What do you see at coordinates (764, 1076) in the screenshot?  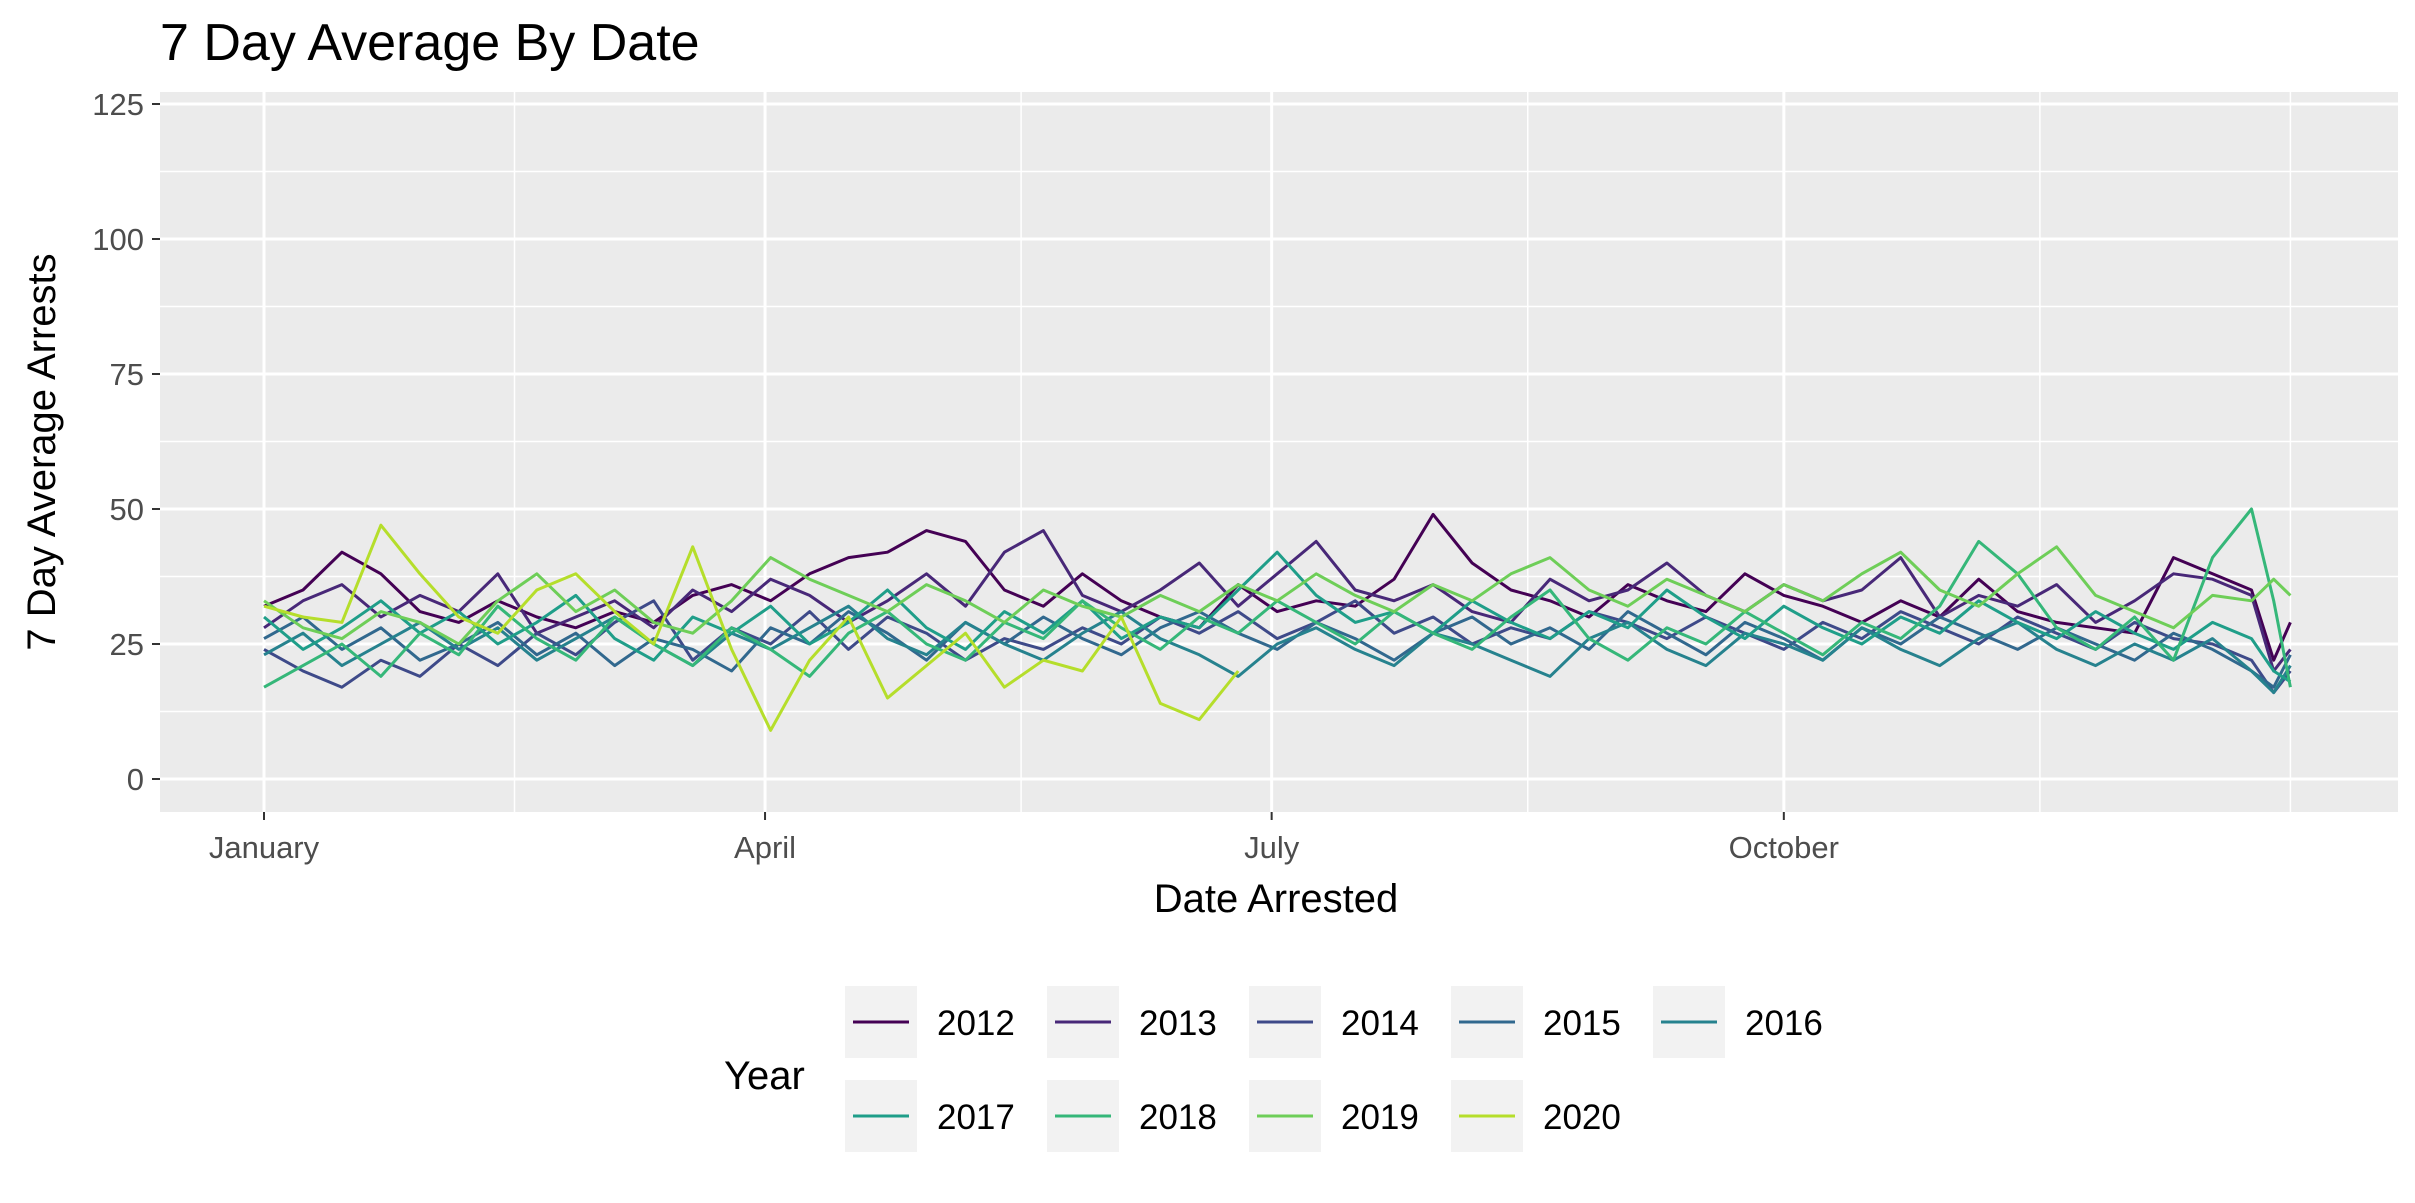 I see `legend-title: Year` at bounding box center [764, 1076].